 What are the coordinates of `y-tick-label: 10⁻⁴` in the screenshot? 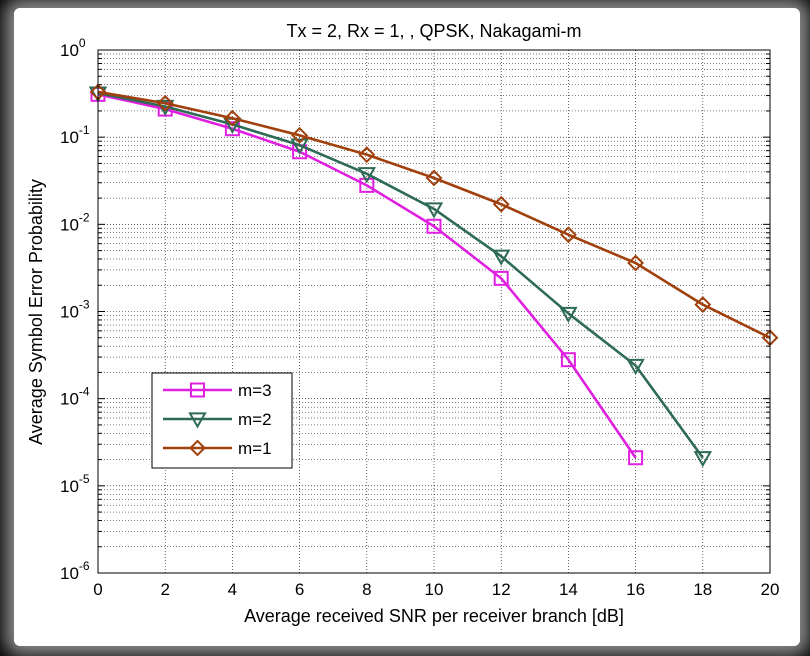 It's located at (75, 397).